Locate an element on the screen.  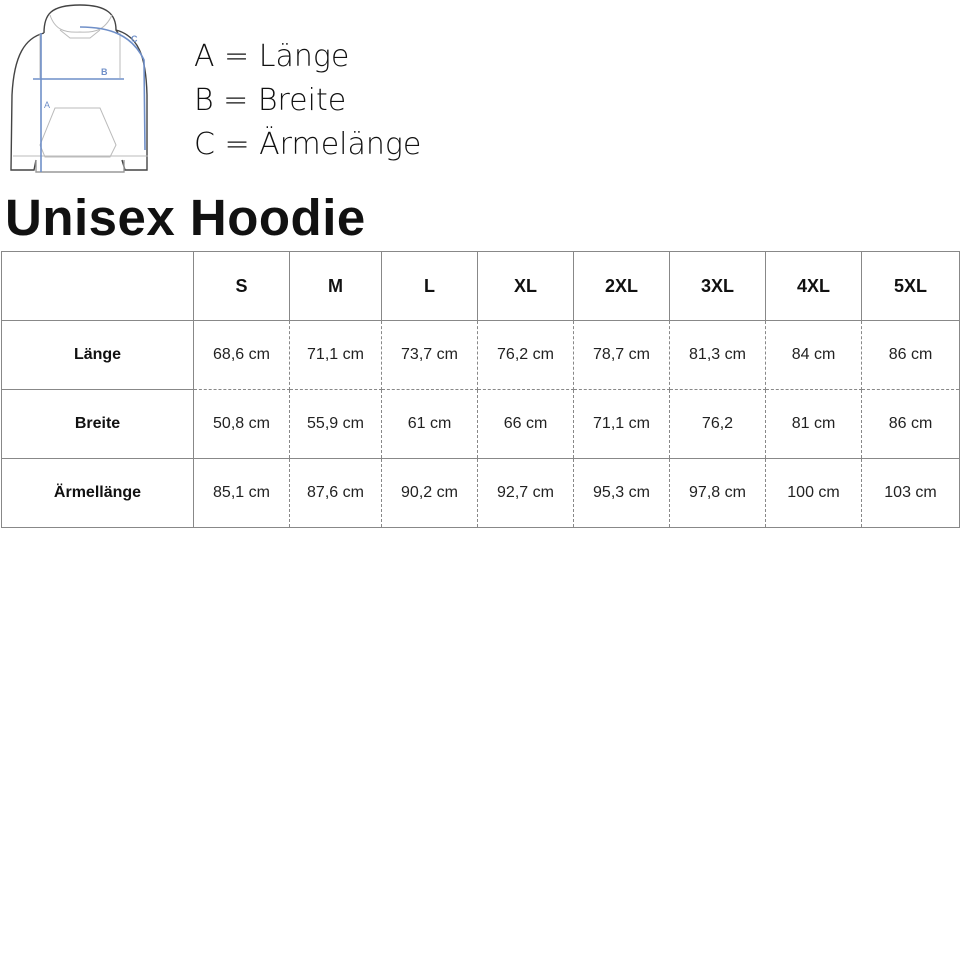
size-header-m: M is located at coordinates (335, 286).